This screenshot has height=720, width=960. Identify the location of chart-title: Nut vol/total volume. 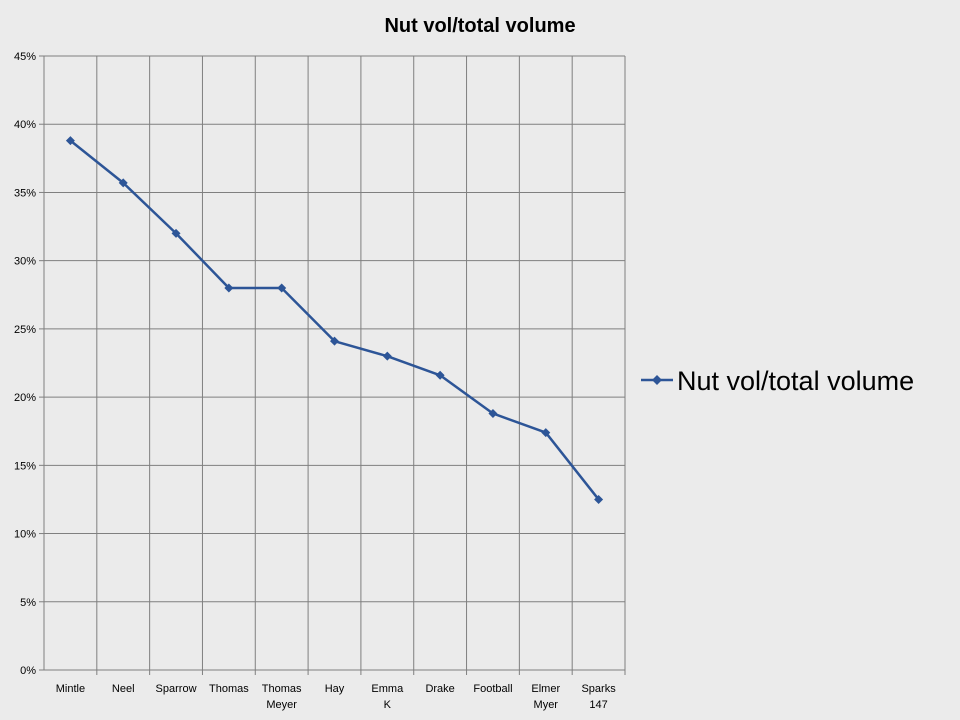
(479, 26).